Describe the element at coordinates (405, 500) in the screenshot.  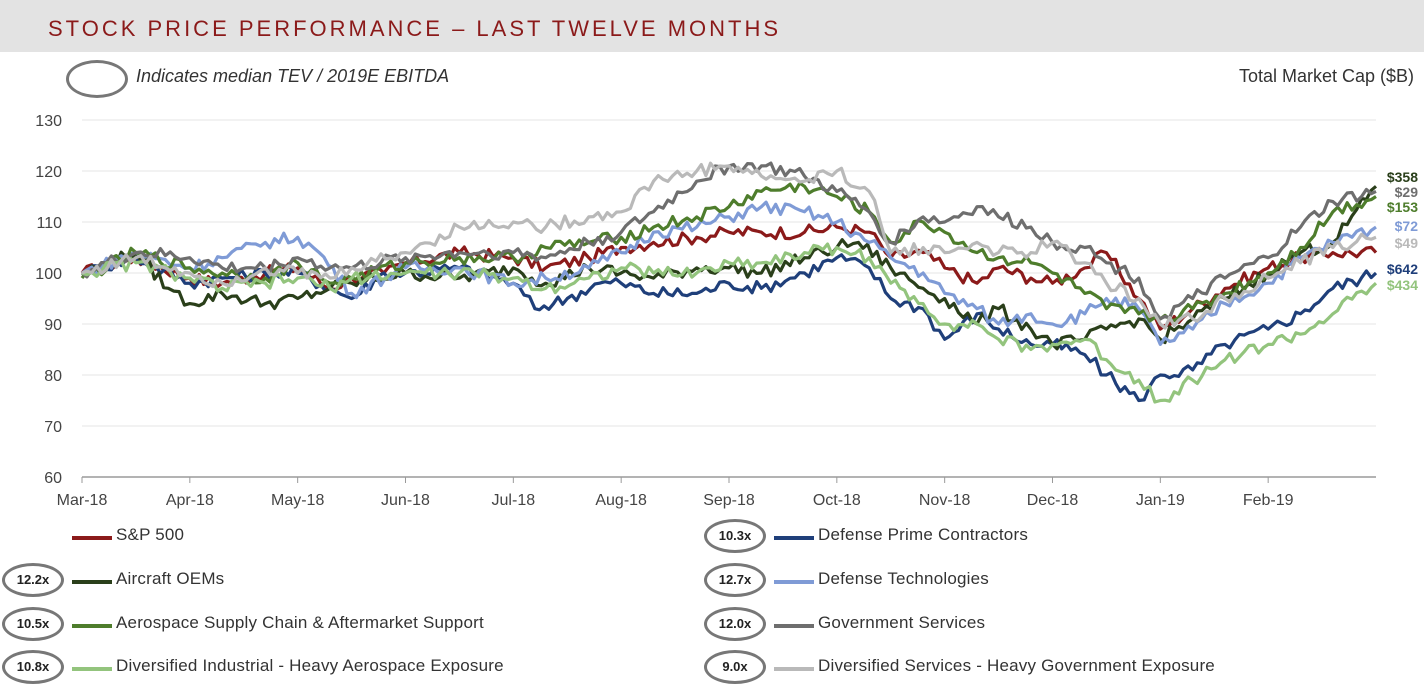
I see `x-tick-label: Jun-18` at that location.